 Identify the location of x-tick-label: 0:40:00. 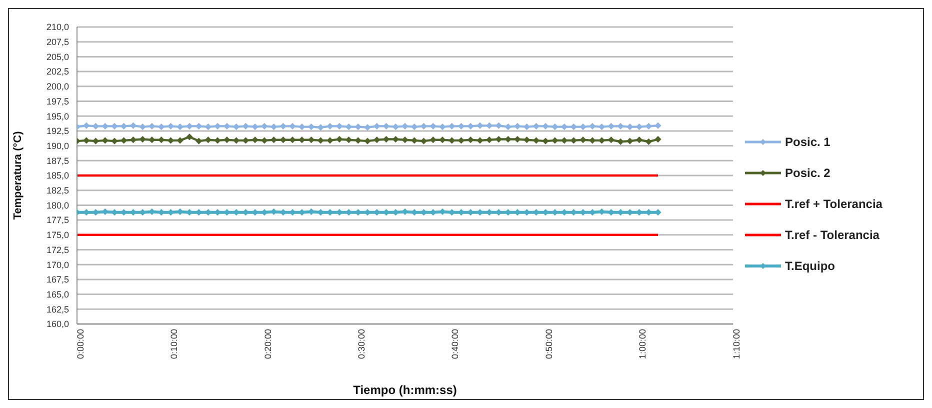
(455, 344).